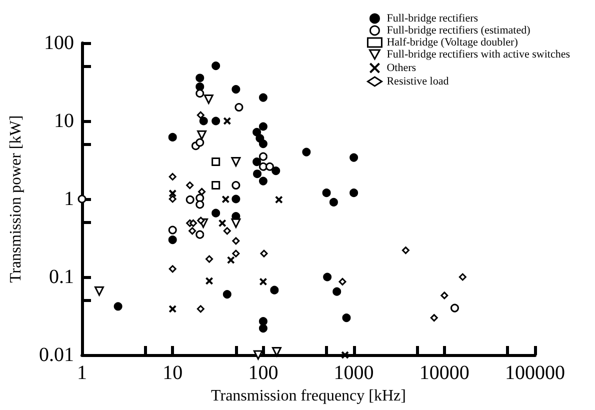 The width and height of the screenshot is (595, 410). Describe the element at coordinates (61, 277) in the screenshot. I see `y-tick-label: 0.1` at that location.